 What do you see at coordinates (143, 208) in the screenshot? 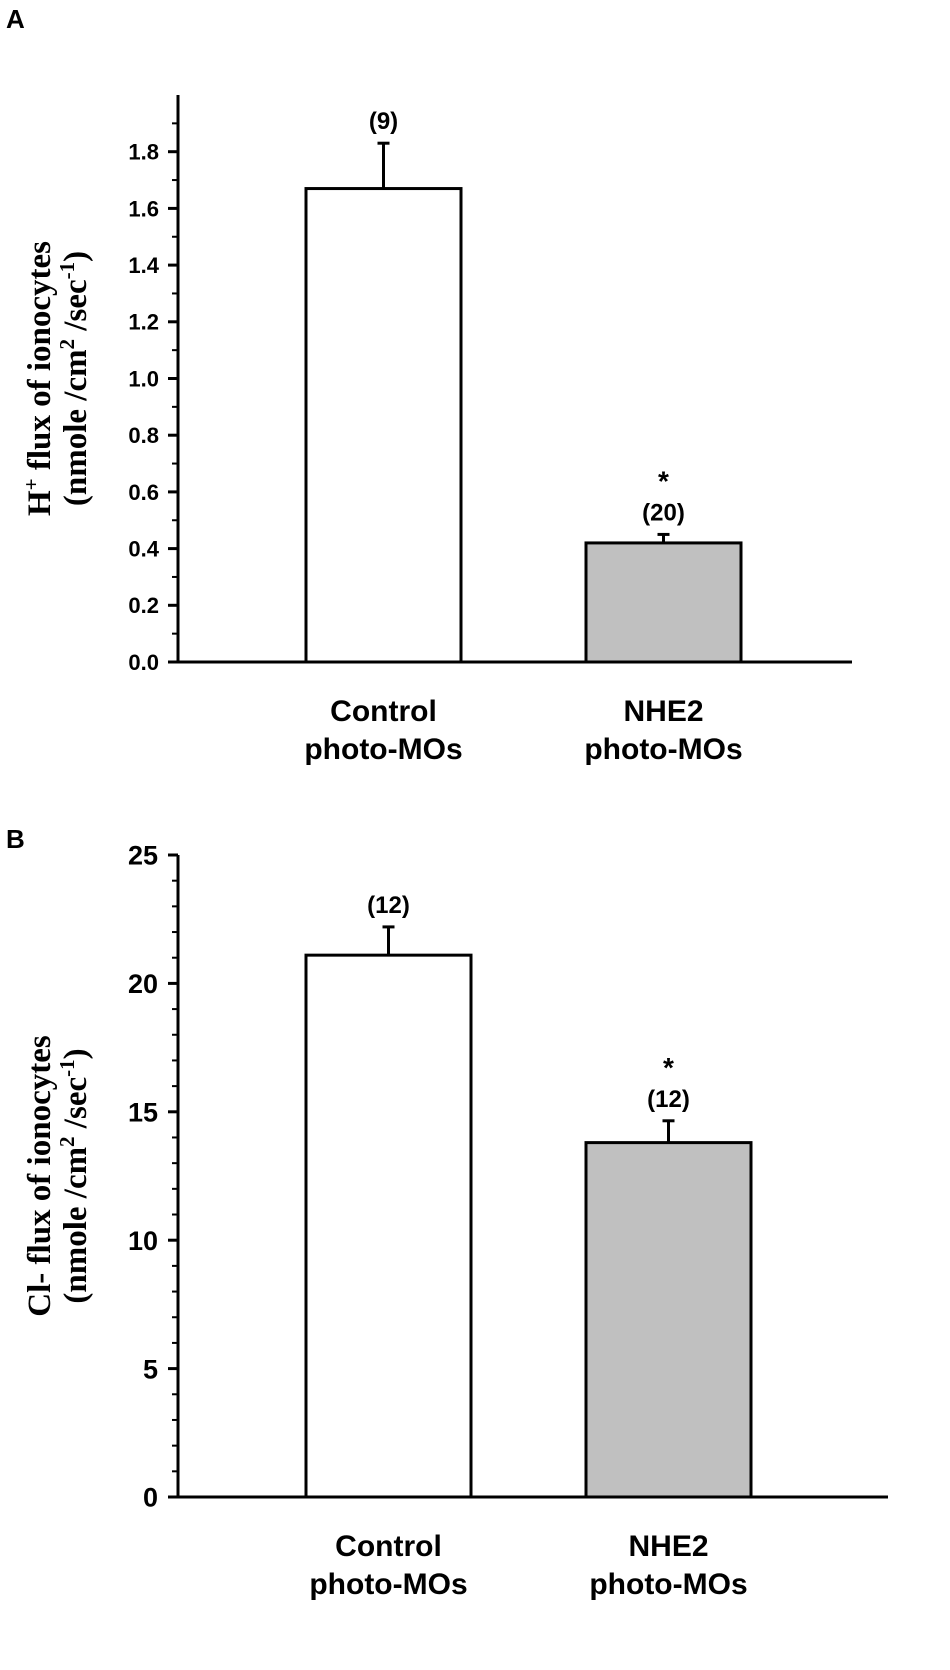
I see `y-tick-label: 1.6` at bounding box center [143, 208].